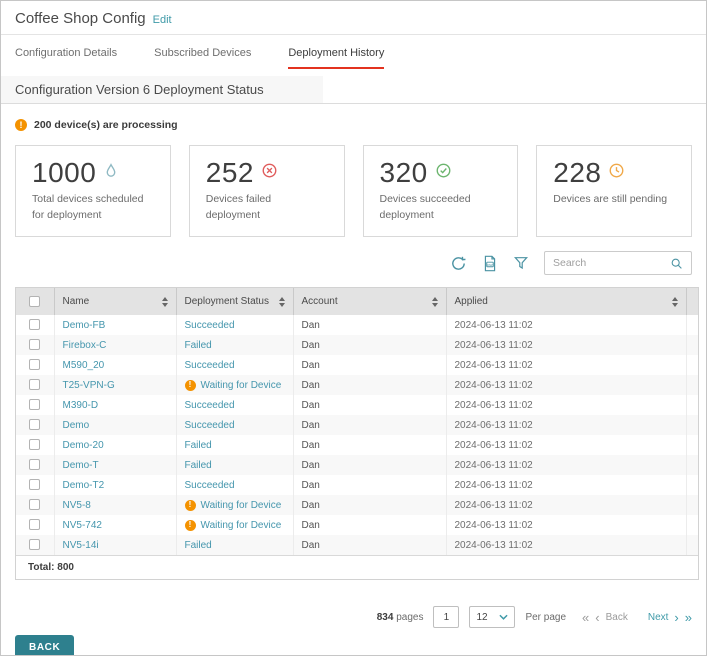 Image resolution: width=707 pixels, height=656 pixels. I want to click on per-page-select: 12, so click(492, 617).